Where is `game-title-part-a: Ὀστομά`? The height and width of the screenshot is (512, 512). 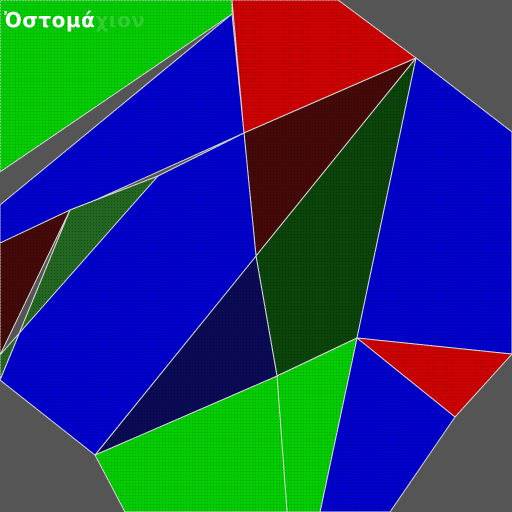
game-title-part-a: Ὀστομά is located at coordinates (50, 20).